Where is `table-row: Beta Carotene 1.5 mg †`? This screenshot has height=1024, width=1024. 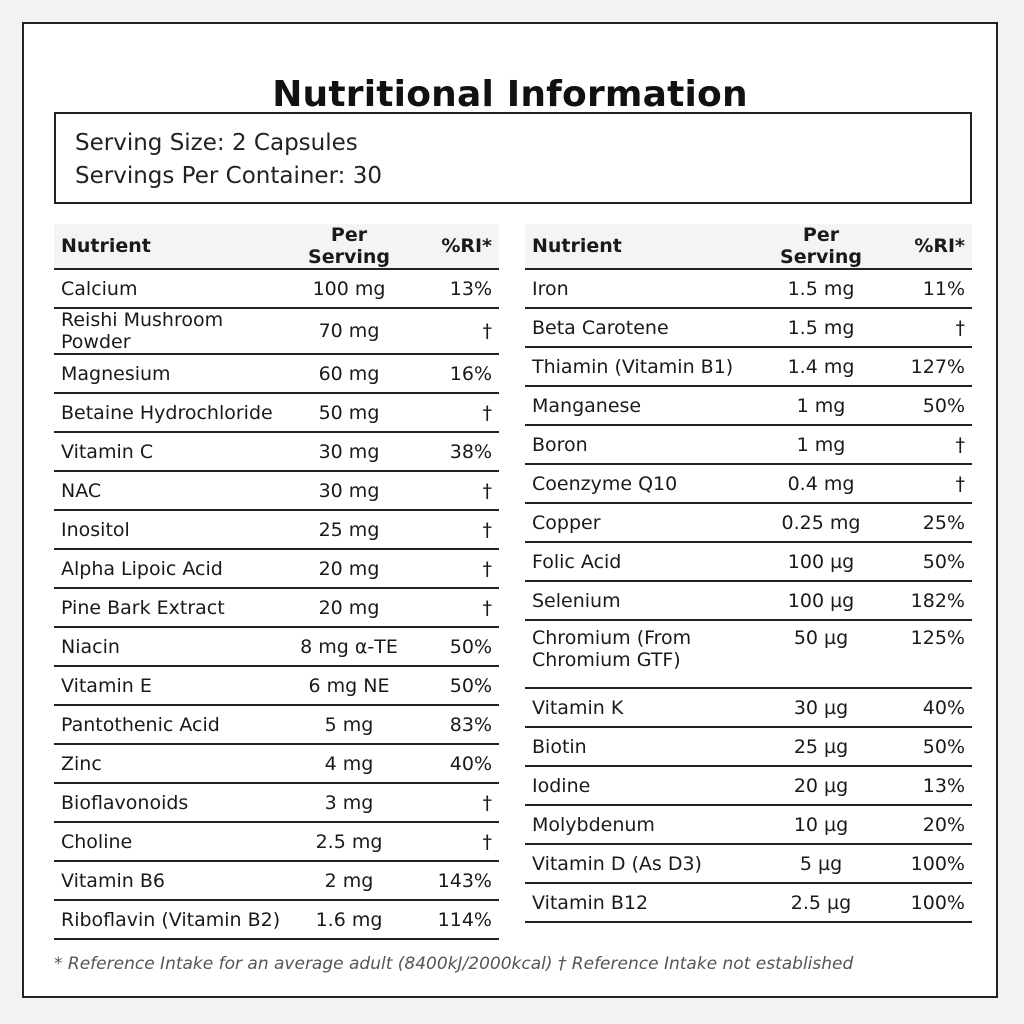 table-row: Beta Carotene 1.5 mg † is located at coordinates (748, 328).